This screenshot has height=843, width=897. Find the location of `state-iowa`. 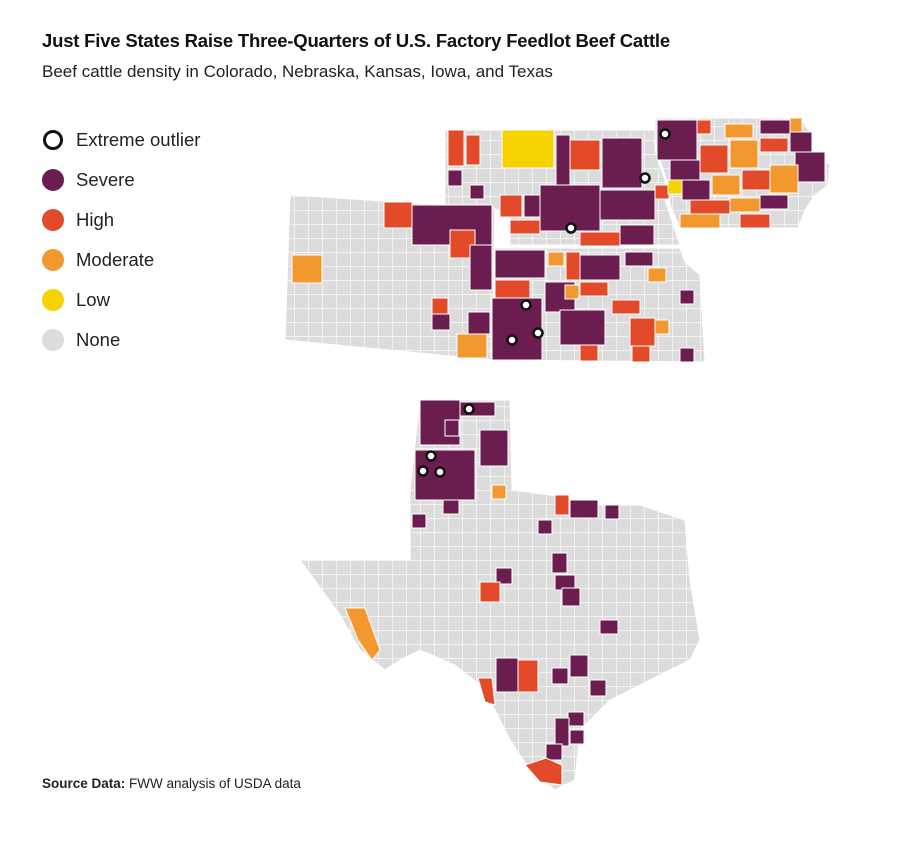

state-iowa is located at coordinates (742, 173).